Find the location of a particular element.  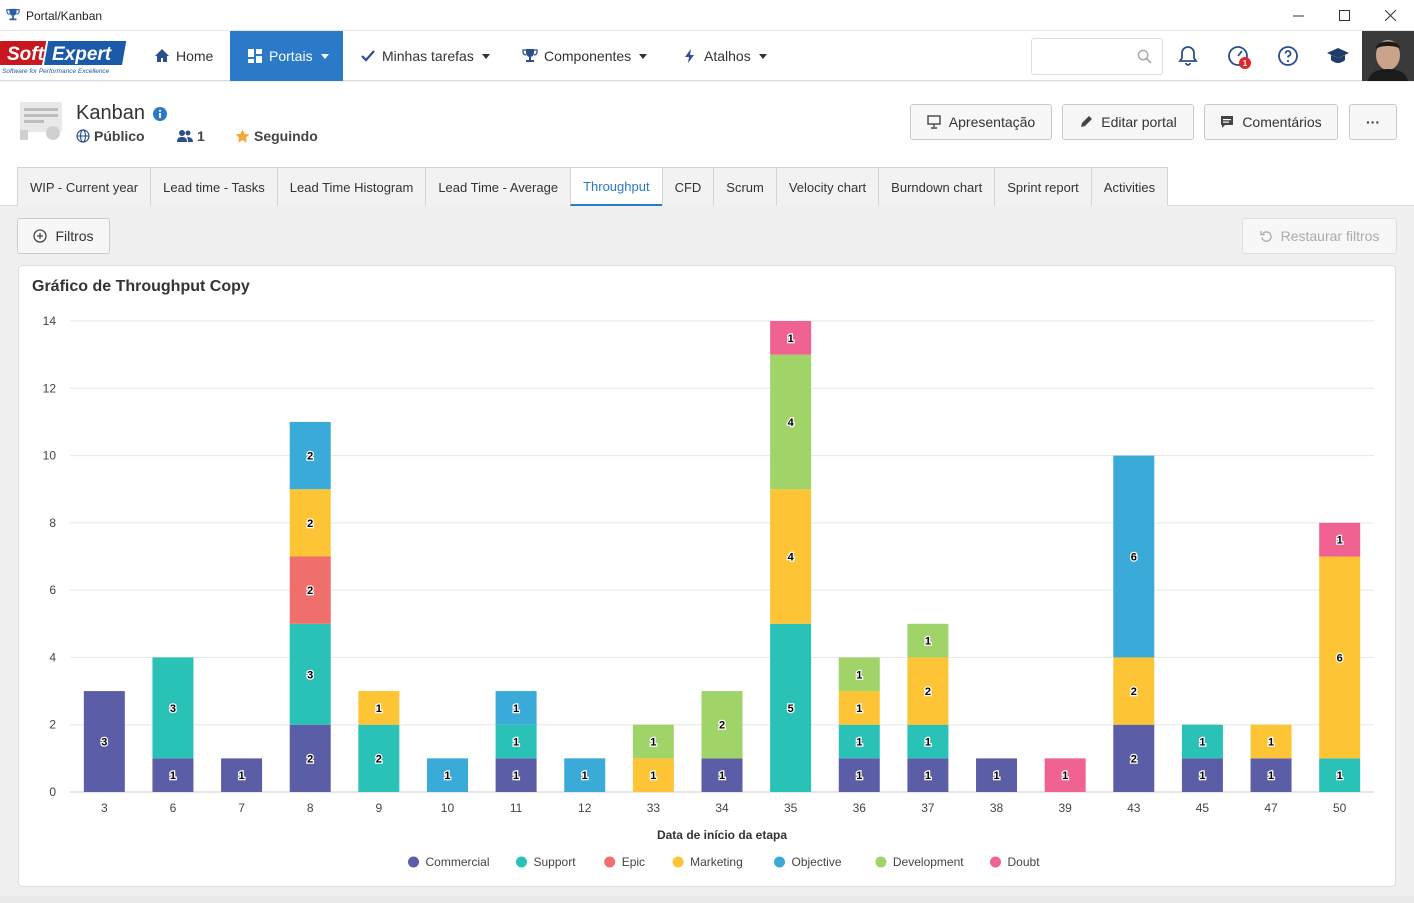

tab-sprint-report: Sprint report is located at coordinates (1043, 186).